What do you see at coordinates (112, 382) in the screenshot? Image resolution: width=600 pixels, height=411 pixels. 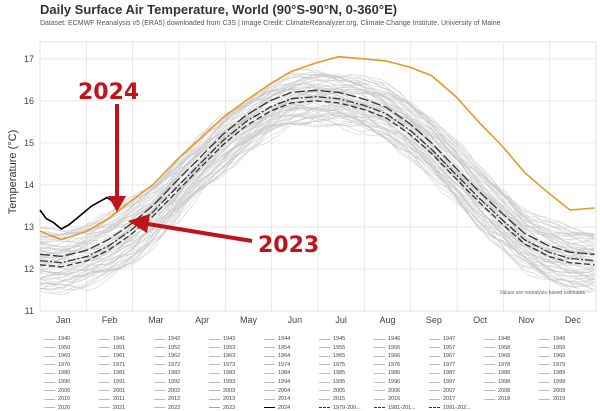 I see `legend-item: 1991` at bounding box center [112, 382].